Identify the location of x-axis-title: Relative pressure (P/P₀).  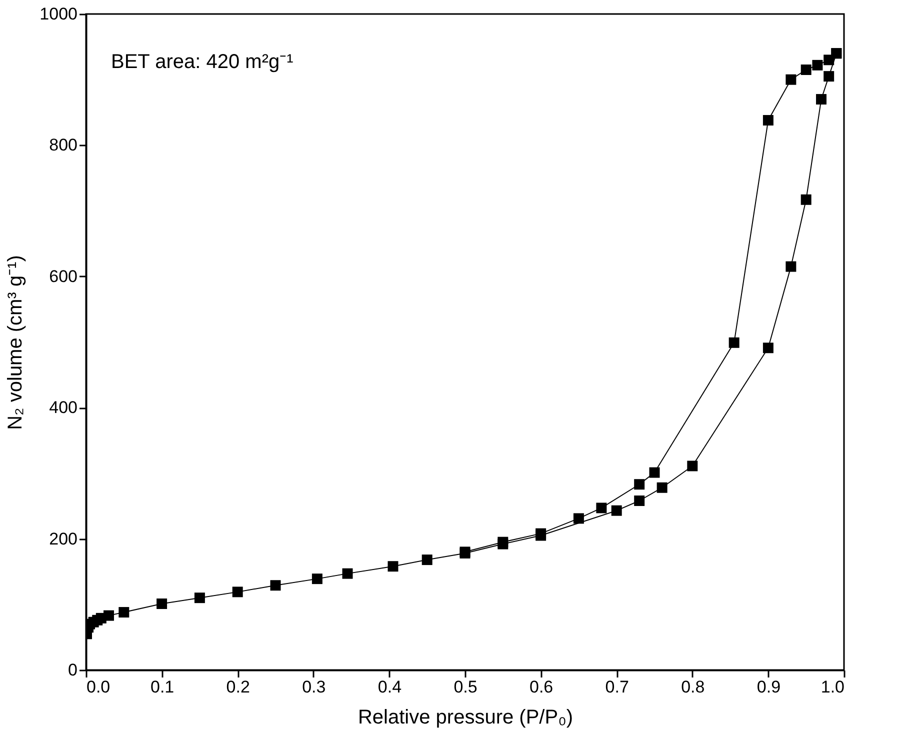
(466, 717).